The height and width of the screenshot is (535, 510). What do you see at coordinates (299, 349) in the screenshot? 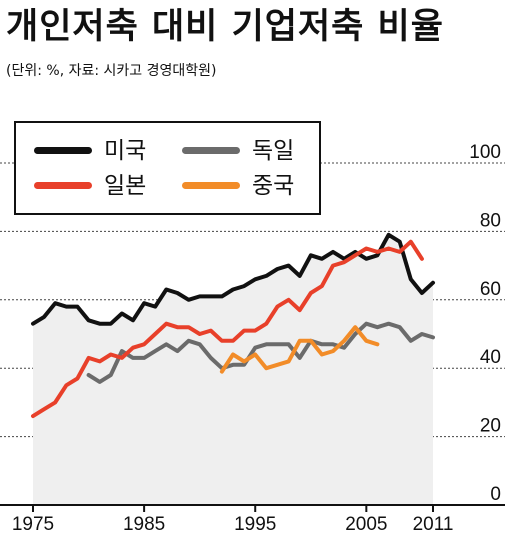
I see `series-line-china` at bounding box center [299, 349].